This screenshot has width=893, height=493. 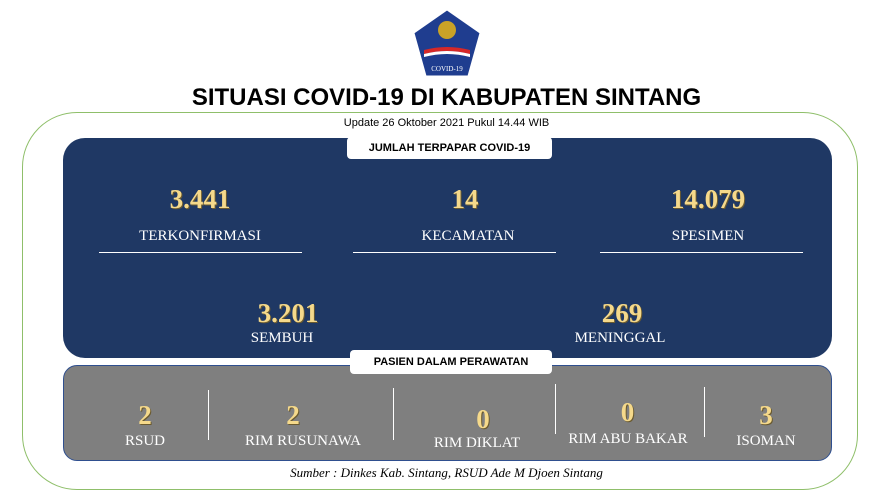 What do you see at coordinates (465, 199) in the screenshot?
I see `kecamatan-value: 14` at bounding box center [465, 199].